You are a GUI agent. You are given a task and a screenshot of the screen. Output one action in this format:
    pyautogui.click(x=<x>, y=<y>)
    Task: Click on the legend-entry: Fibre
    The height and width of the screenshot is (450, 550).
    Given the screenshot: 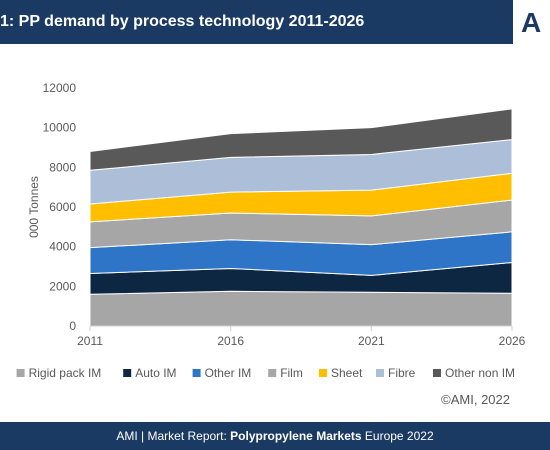 What is the action you would take?
    pyautogui.click(x=402, y=373)
    